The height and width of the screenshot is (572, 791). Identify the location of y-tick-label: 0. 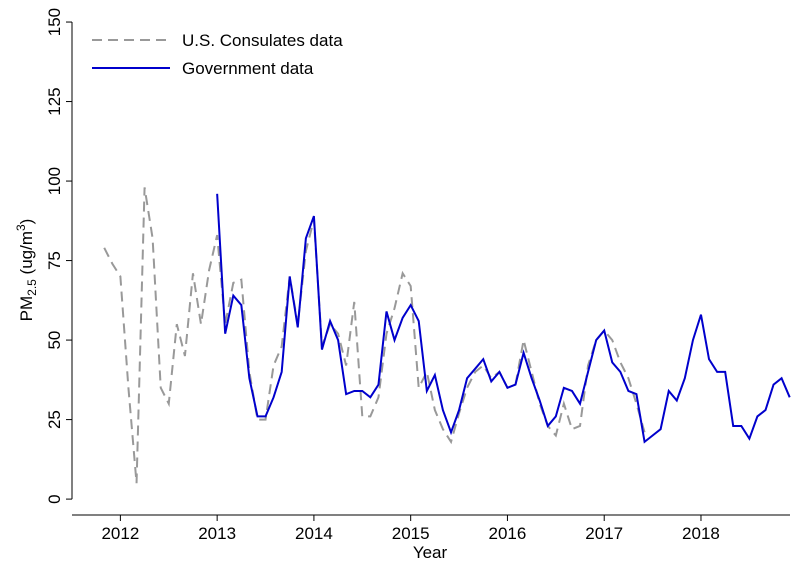
(54, 498).